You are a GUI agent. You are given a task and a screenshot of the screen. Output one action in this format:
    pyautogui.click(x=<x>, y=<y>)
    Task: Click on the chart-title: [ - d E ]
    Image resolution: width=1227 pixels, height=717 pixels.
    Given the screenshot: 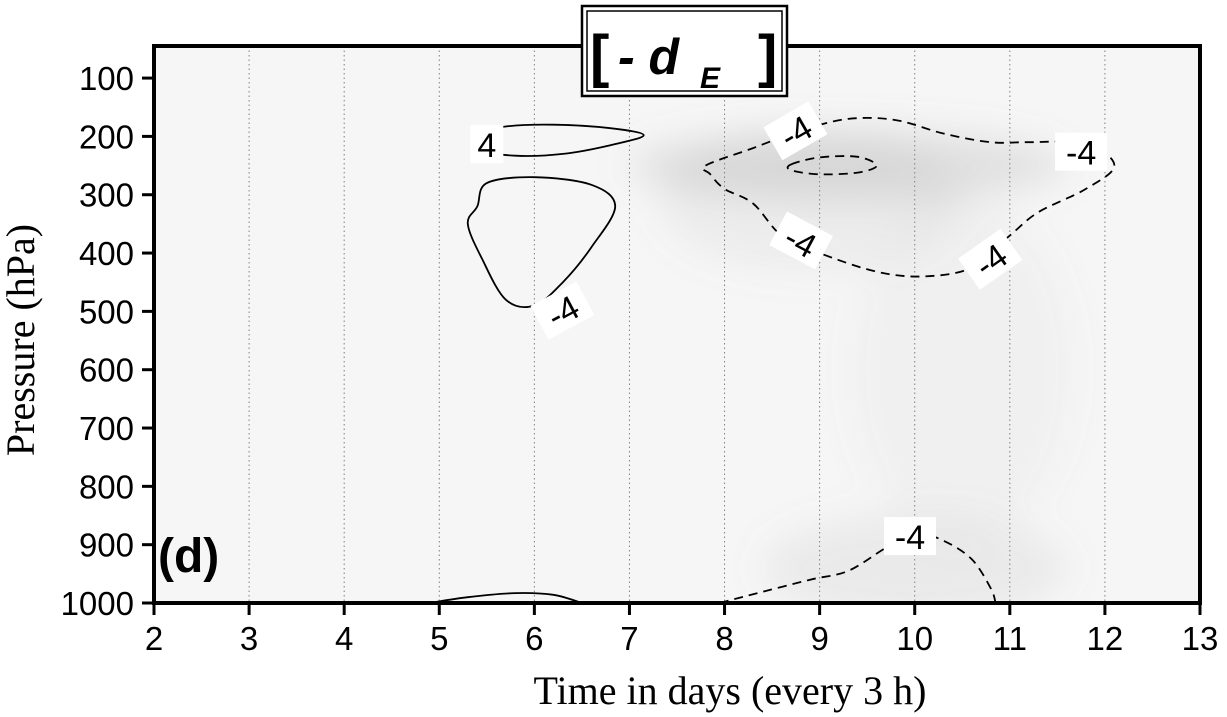 What is the action you would take?
    pyautogui.click(x=684, y=51)
    